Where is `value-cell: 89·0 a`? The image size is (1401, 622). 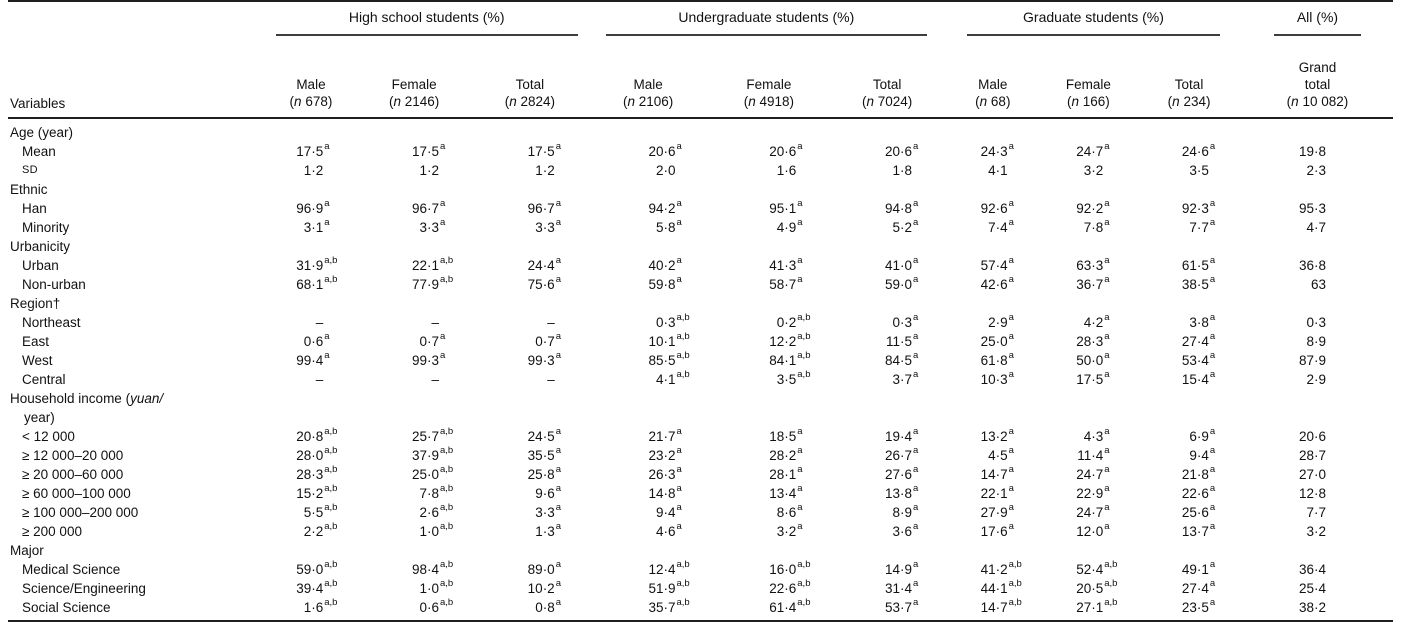 value-cell: 89·0 a is located at coordinates (530, 569).